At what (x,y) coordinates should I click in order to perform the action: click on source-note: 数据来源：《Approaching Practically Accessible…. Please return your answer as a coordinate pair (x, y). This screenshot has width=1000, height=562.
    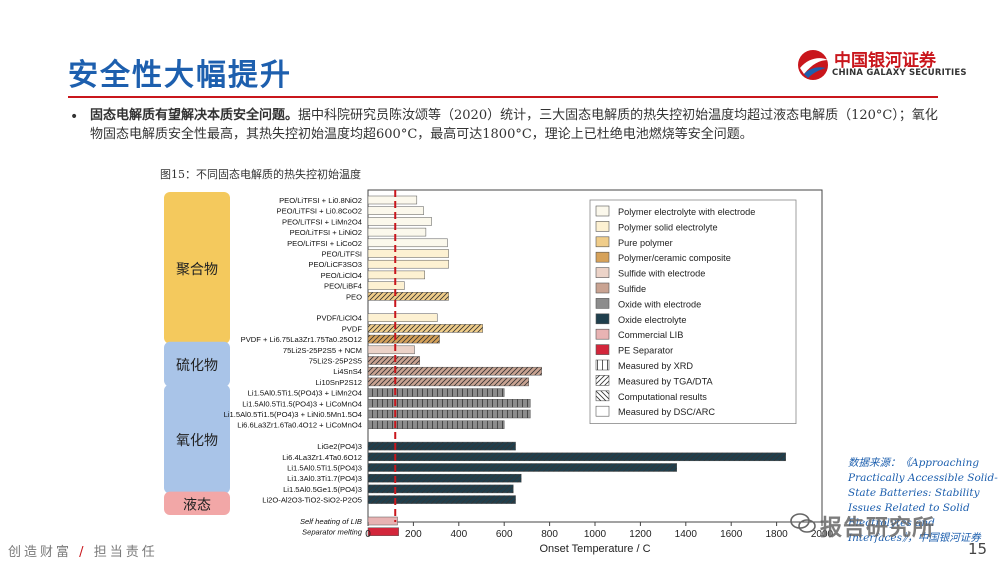
    Looking at the image, I should click on (923, 500).